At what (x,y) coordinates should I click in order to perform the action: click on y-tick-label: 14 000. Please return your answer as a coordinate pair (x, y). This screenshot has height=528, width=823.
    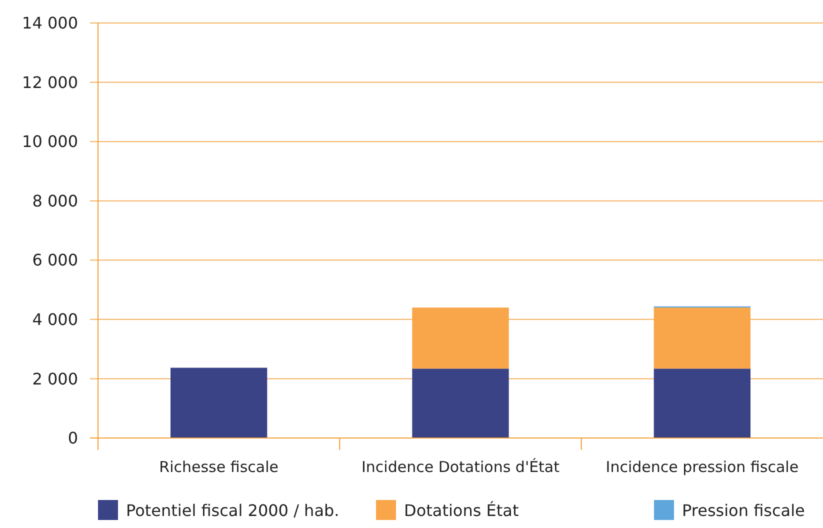
    Looking at the image, I should click on (50, 23).